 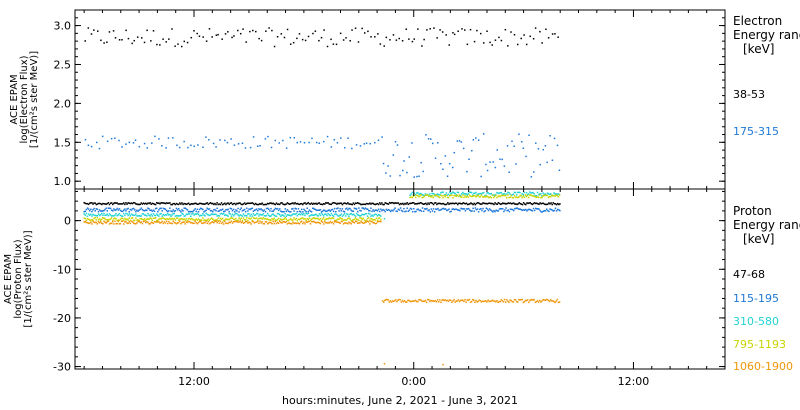 I want to click on p-legend-title-line-2: [keV], so click(x=758, y=239).